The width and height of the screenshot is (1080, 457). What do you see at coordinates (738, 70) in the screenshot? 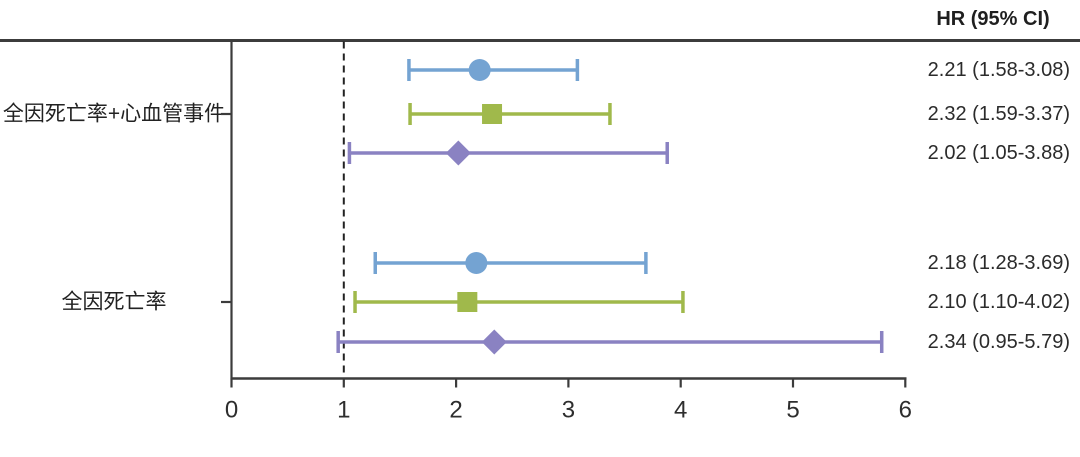
I see `forest-row: 2.21 (1.58-3.08)` at bounding box center [738, 70].